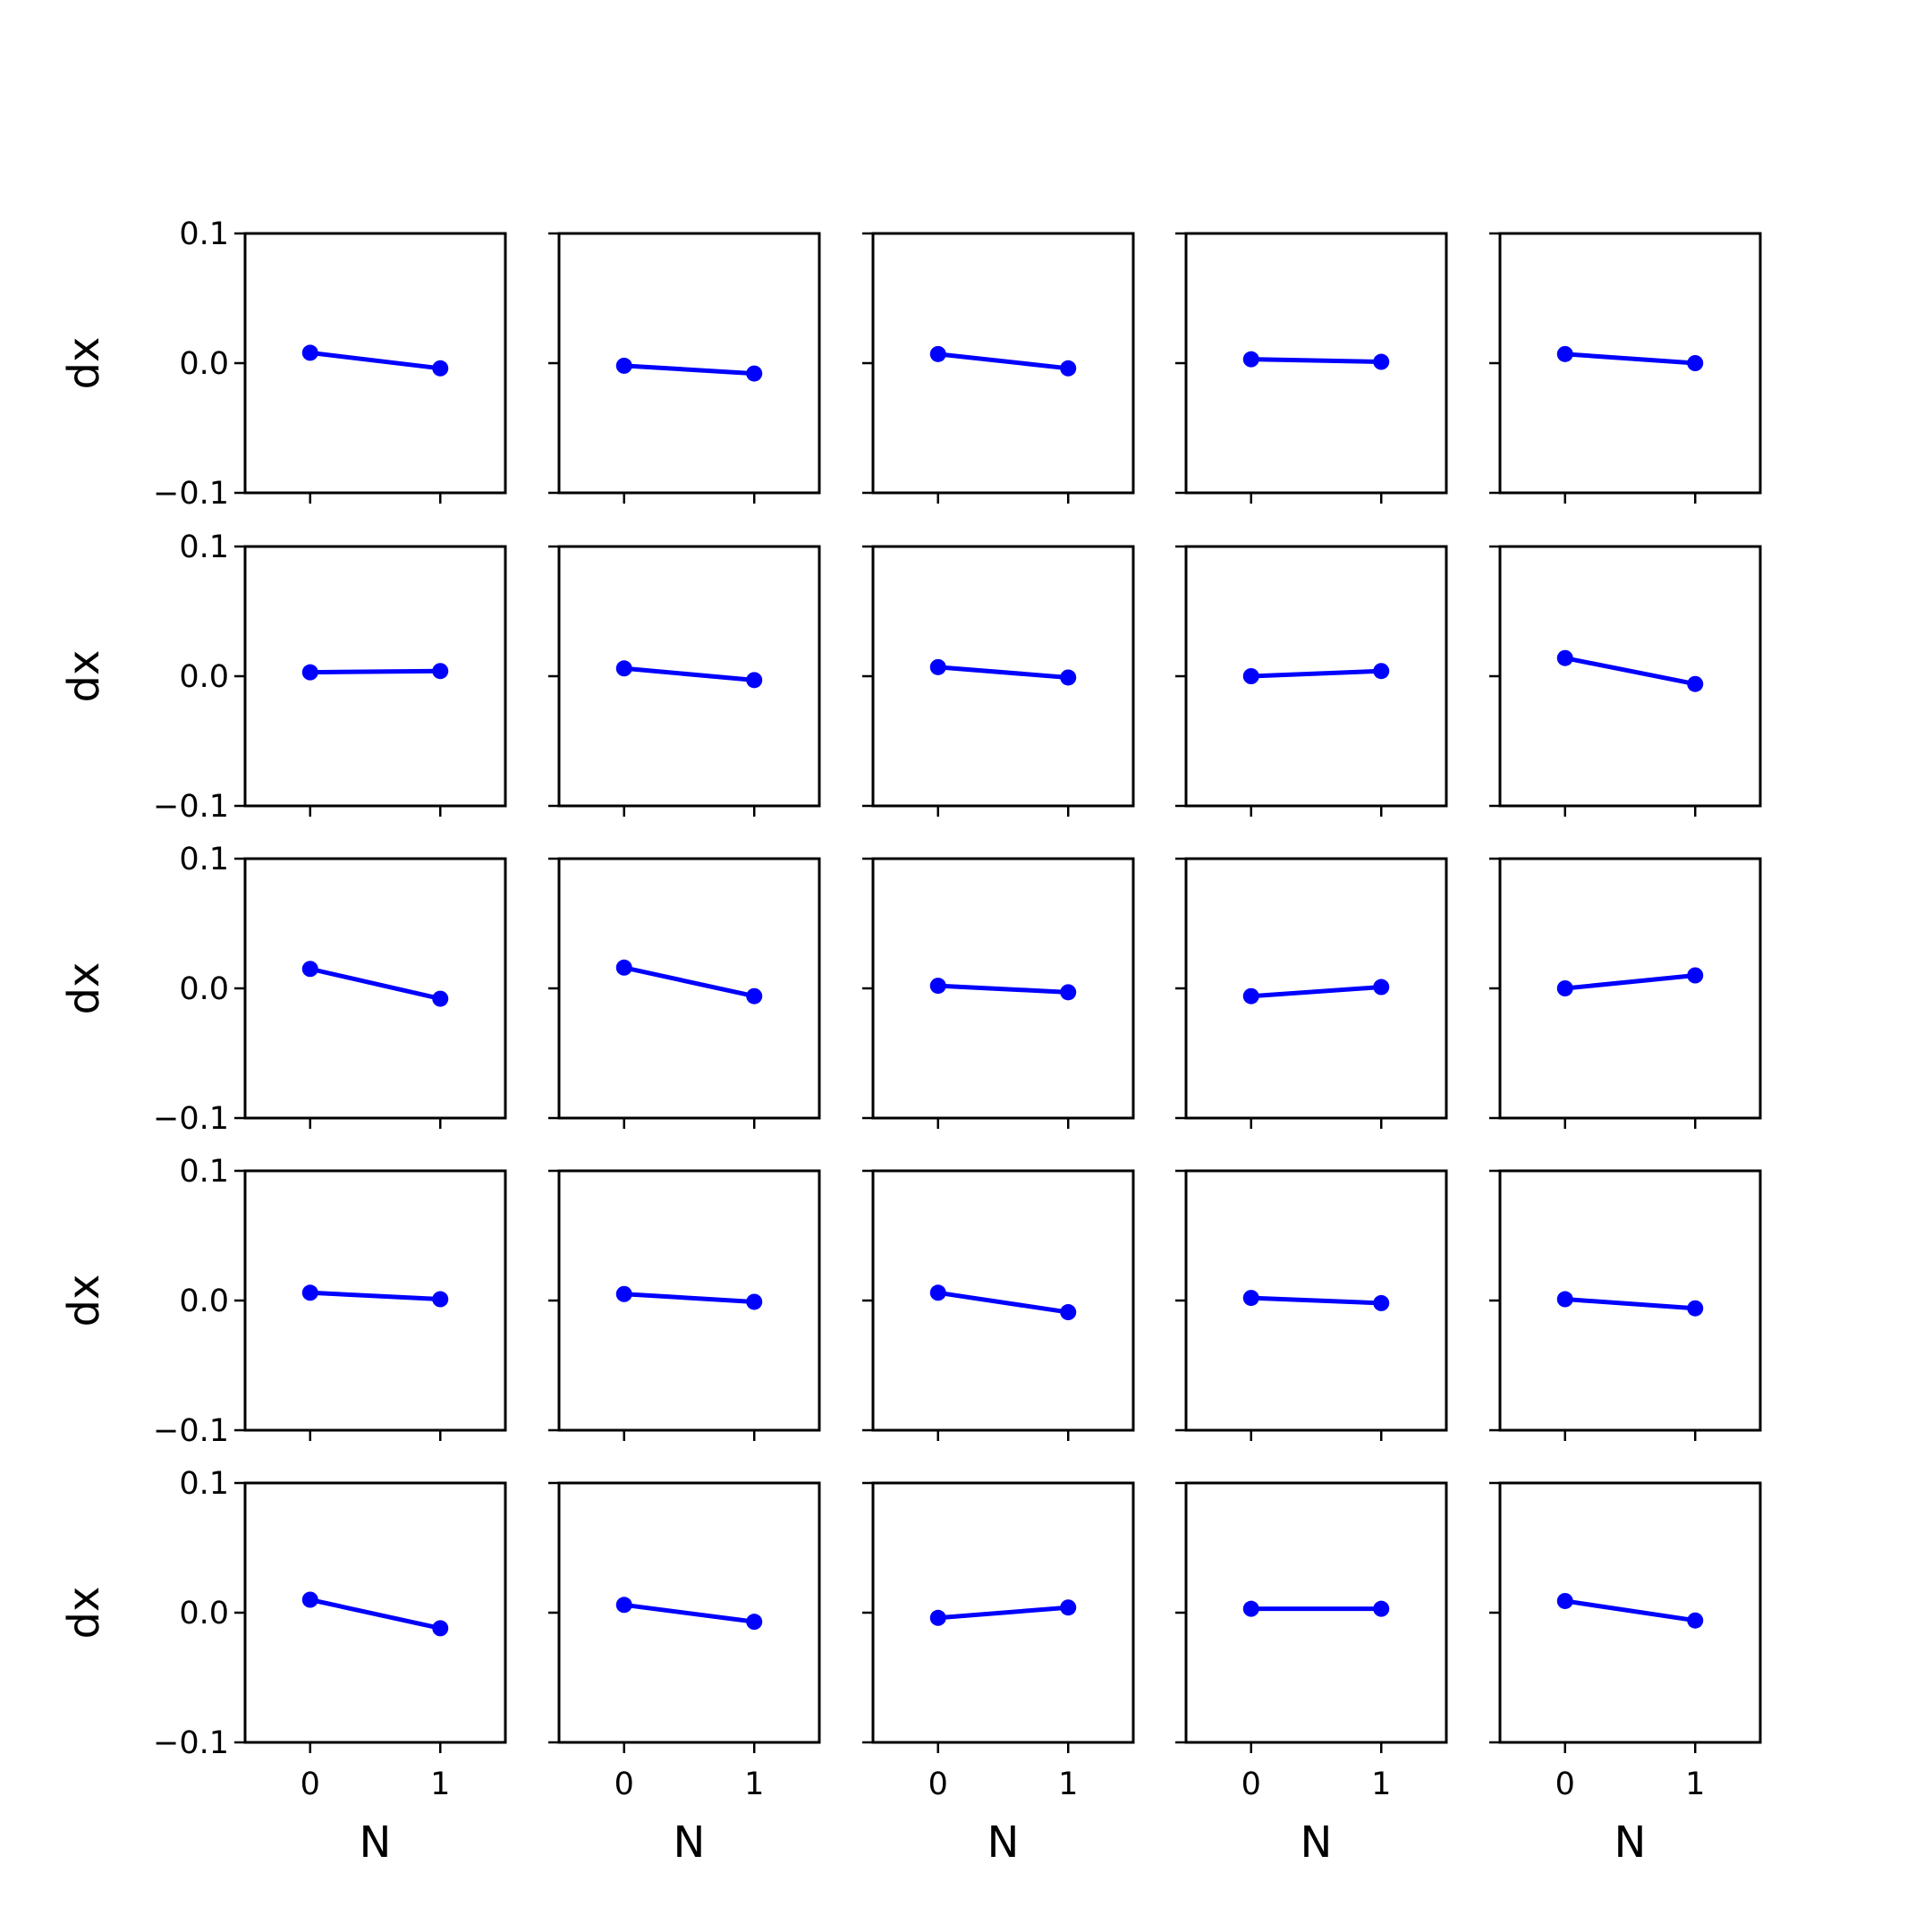  What do you see at coordinates (283, 1667) in the screenshot?
I see `panel: 0.1 0.0 −0.1 0 1 dx N` at bounding box center [283, 1667].